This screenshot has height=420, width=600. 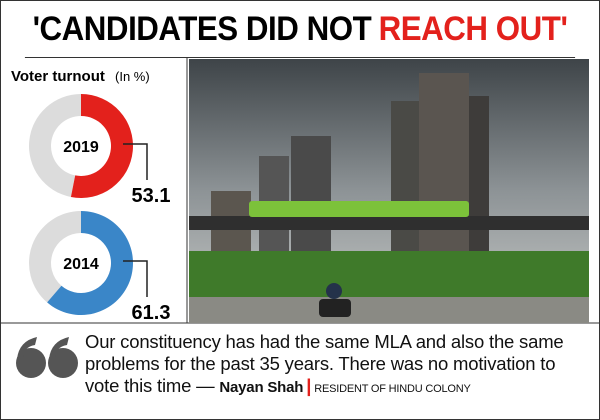 What do you see at coordinates (47, 357) in the screenshot?
I see `quote-mark` at bounding box center [47, 357].